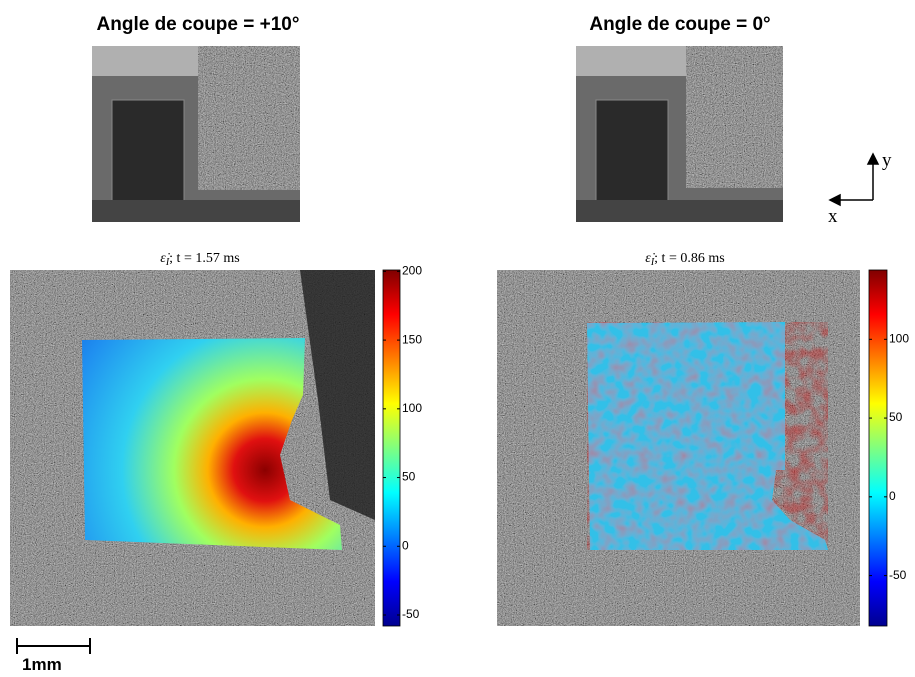  I want to click on panel-subtitle: ε̇I; t = 1.57 ms, so click(199, 259).